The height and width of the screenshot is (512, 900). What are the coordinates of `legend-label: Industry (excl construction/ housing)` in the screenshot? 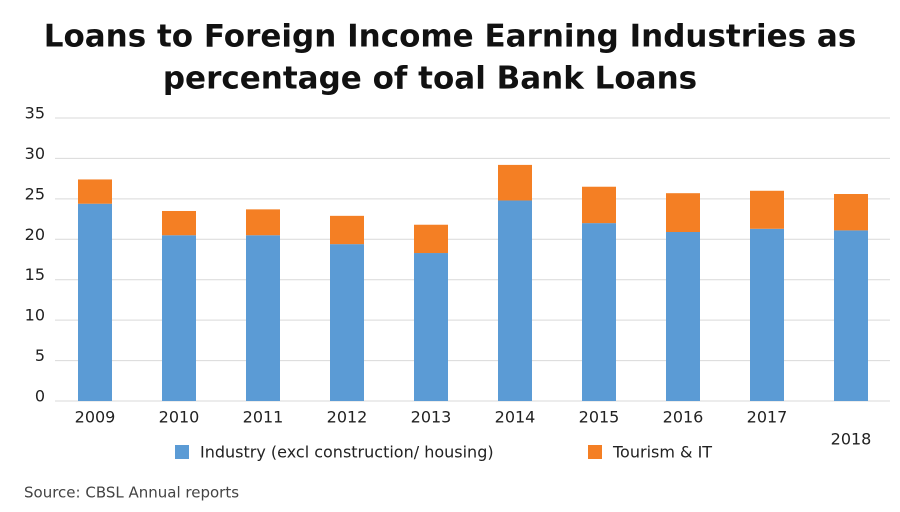 It's located at (347, 452).